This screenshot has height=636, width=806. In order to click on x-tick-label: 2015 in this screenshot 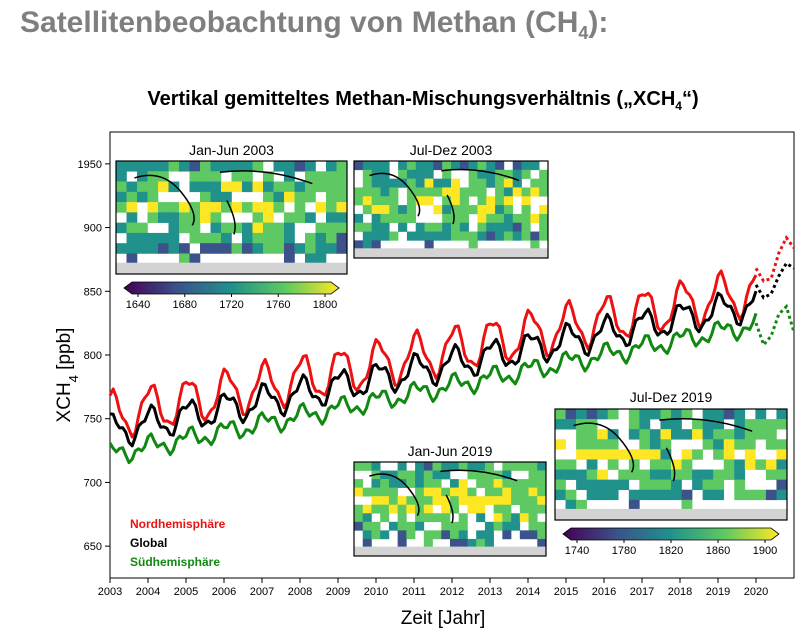, I will do `click(566, 592)`.